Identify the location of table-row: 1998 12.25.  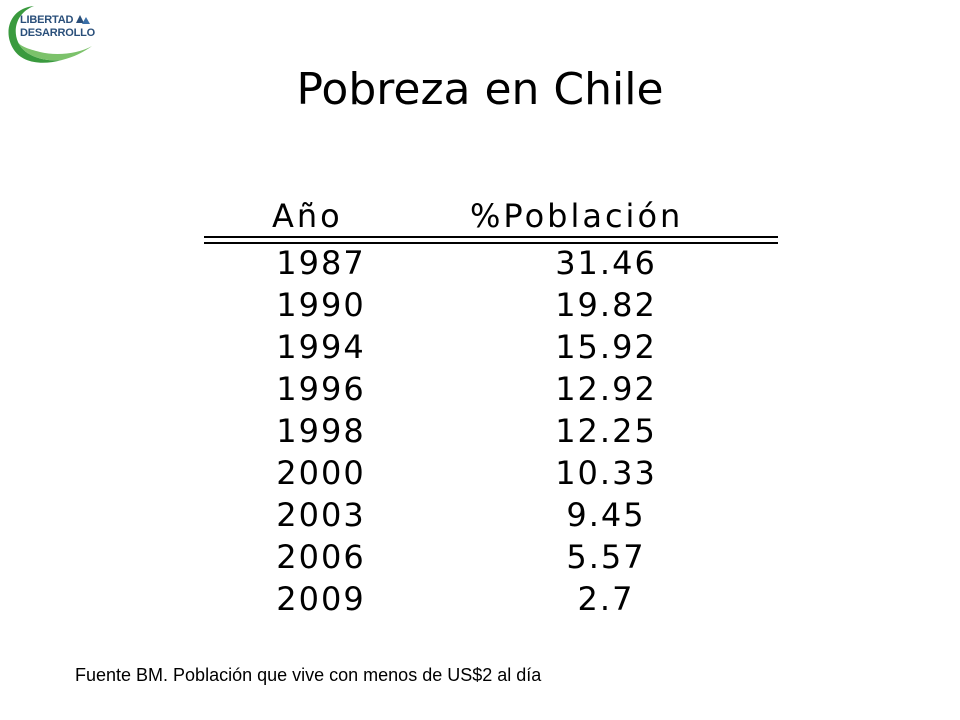
(491, 431).